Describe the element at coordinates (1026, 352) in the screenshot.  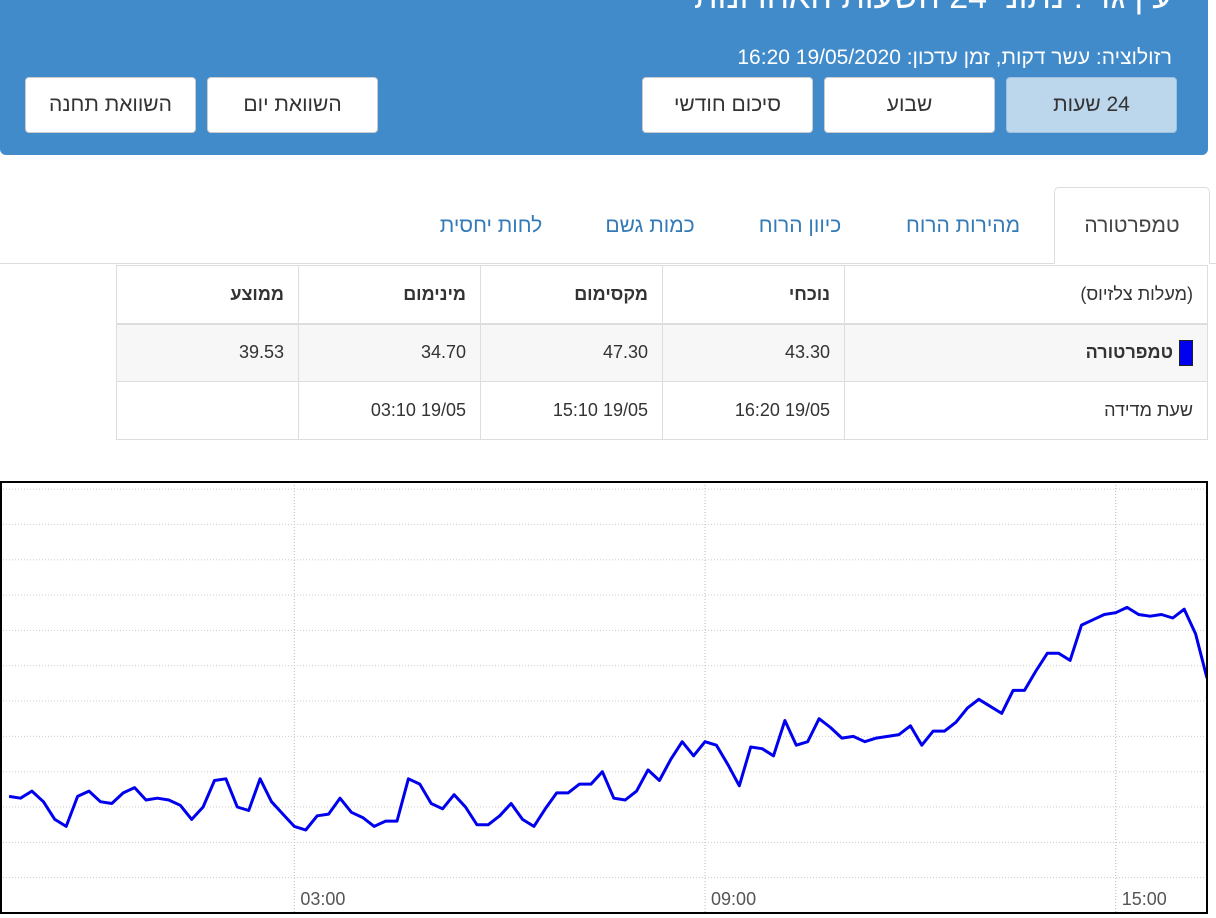
I see `row-label: טמפרטורה` at that location.